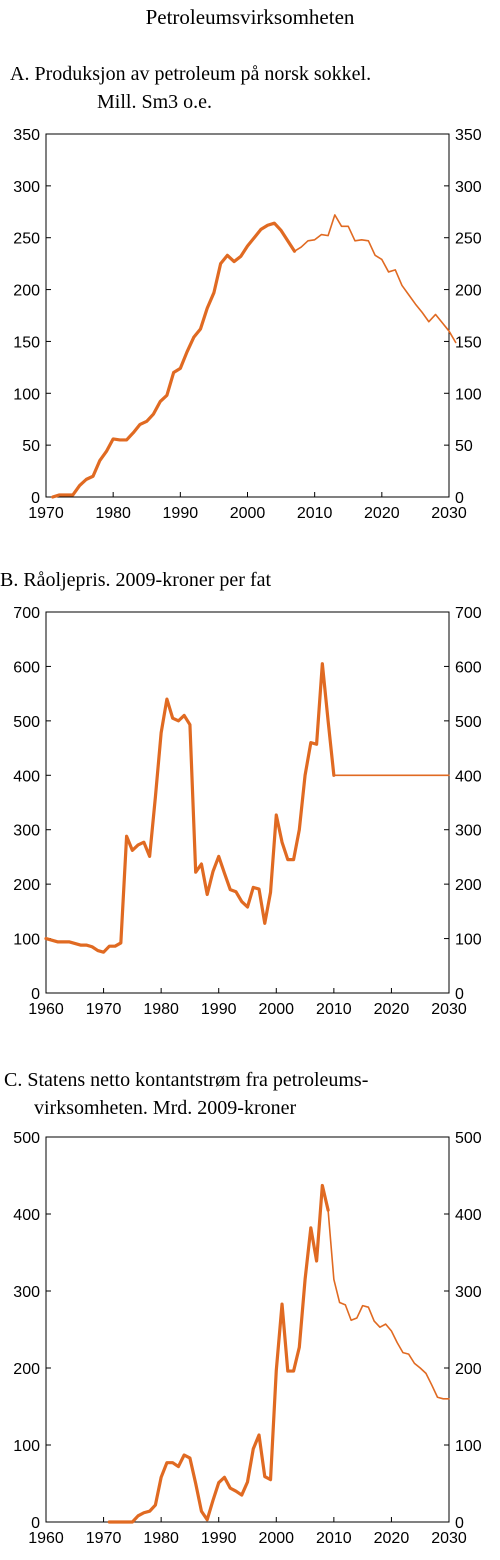 The height and width of the screenshot is (1560, 500). I want to click on y-tick-label-right: 600, so click(468, 667).